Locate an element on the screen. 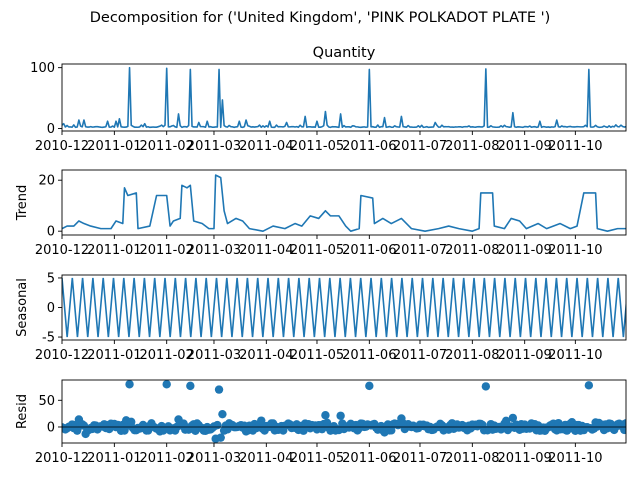  y-axis-label: Resid is located at coordinates (22, 411).